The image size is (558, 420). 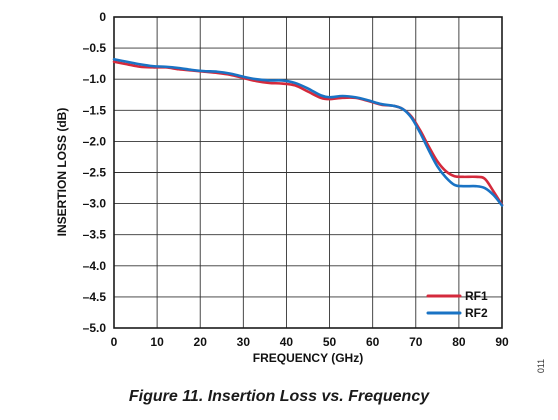 I want to click on x-tick-label: 70, so click(x=416, y=342).